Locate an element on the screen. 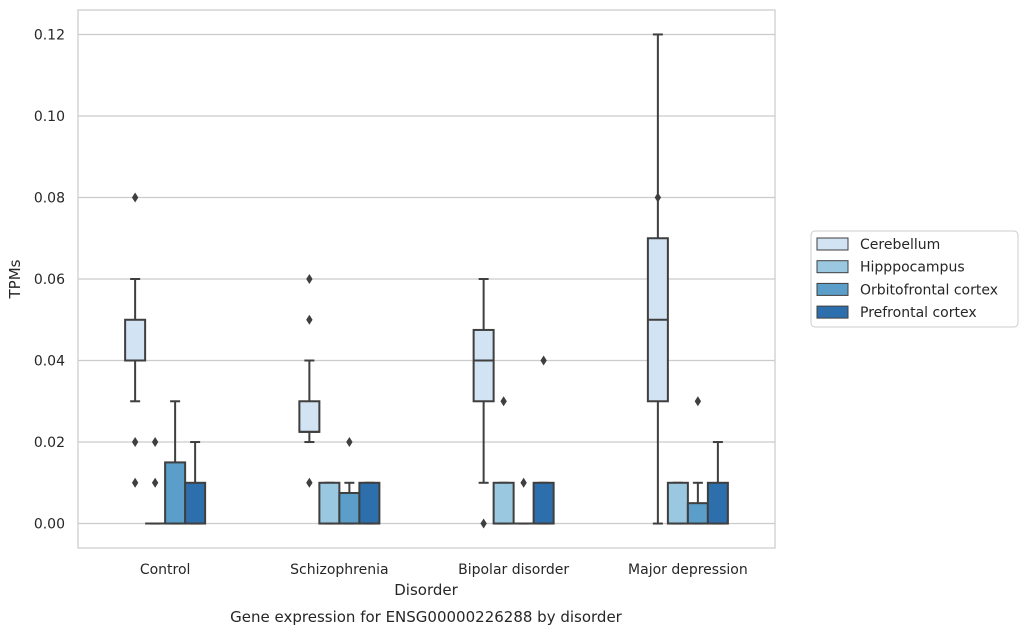 Image resolution: width=1028 pixels, height=634 pixels. x-tick-label: Control is located at coordinates (165, 570).